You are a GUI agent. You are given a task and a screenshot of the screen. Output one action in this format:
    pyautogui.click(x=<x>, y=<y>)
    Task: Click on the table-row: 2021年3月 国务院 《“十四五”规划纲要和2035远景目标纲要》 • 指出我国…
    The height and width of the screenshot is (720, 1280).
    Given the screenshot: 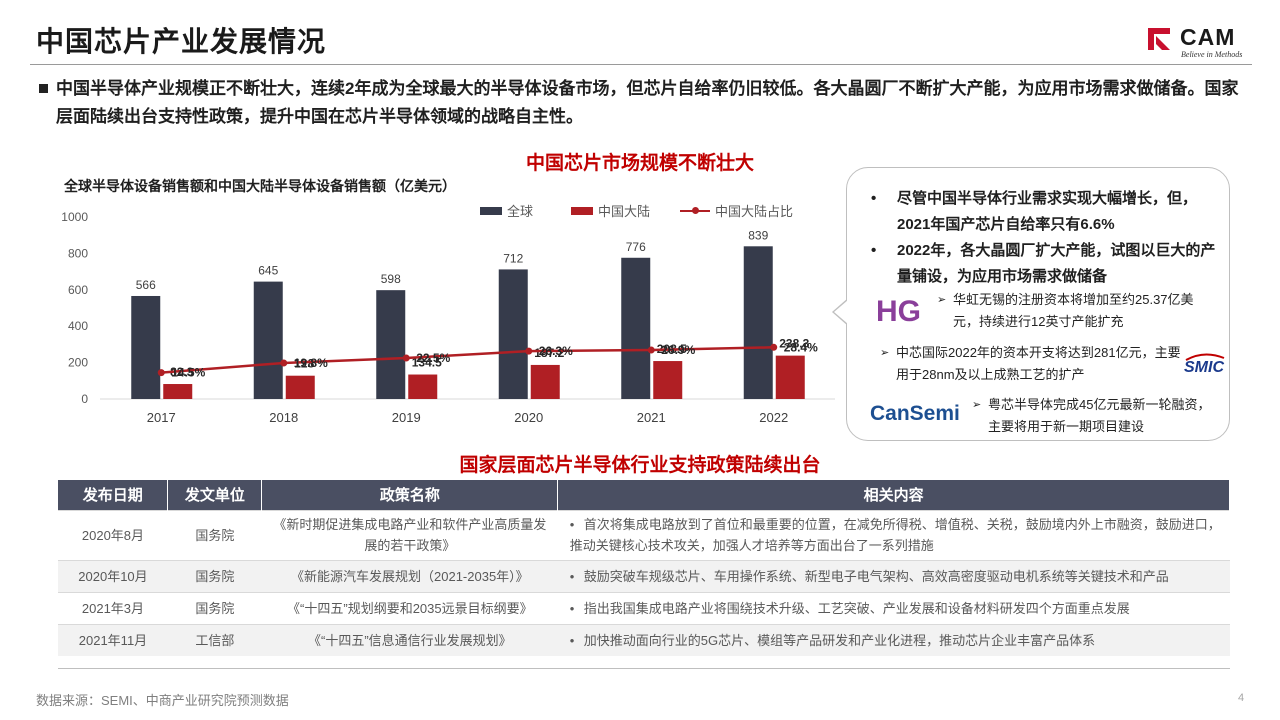 What is the action you would take?
    pyautogui.click(x=644, y=607)
    